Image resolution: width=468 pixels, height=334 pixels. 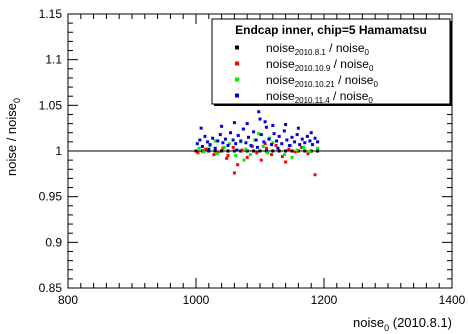 I want to click on legend-box, so click(x=331, y=61).